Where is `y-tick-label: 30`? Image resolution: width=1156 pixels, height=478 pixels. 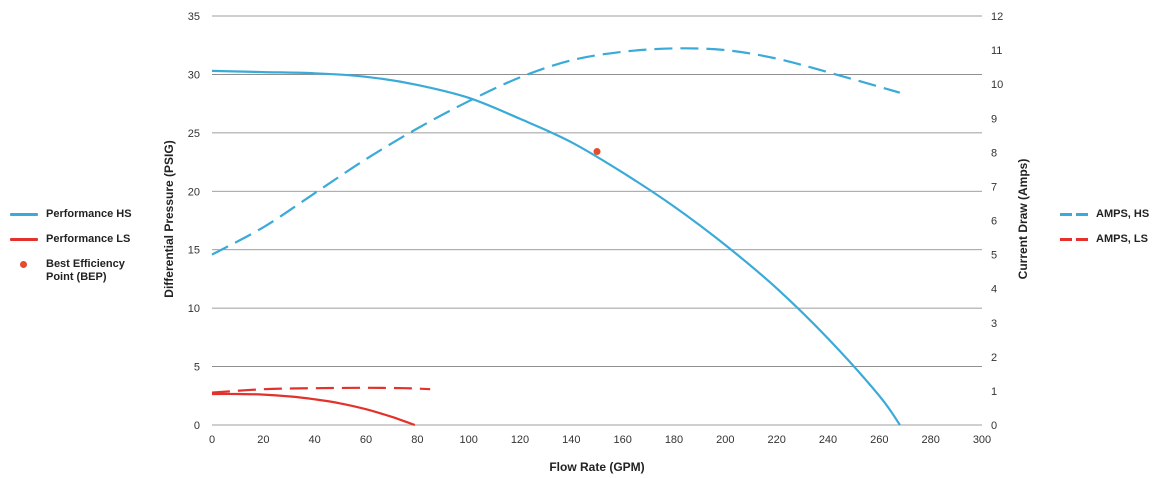 y-tick-label: 30 is located at coordinates (194, 75).